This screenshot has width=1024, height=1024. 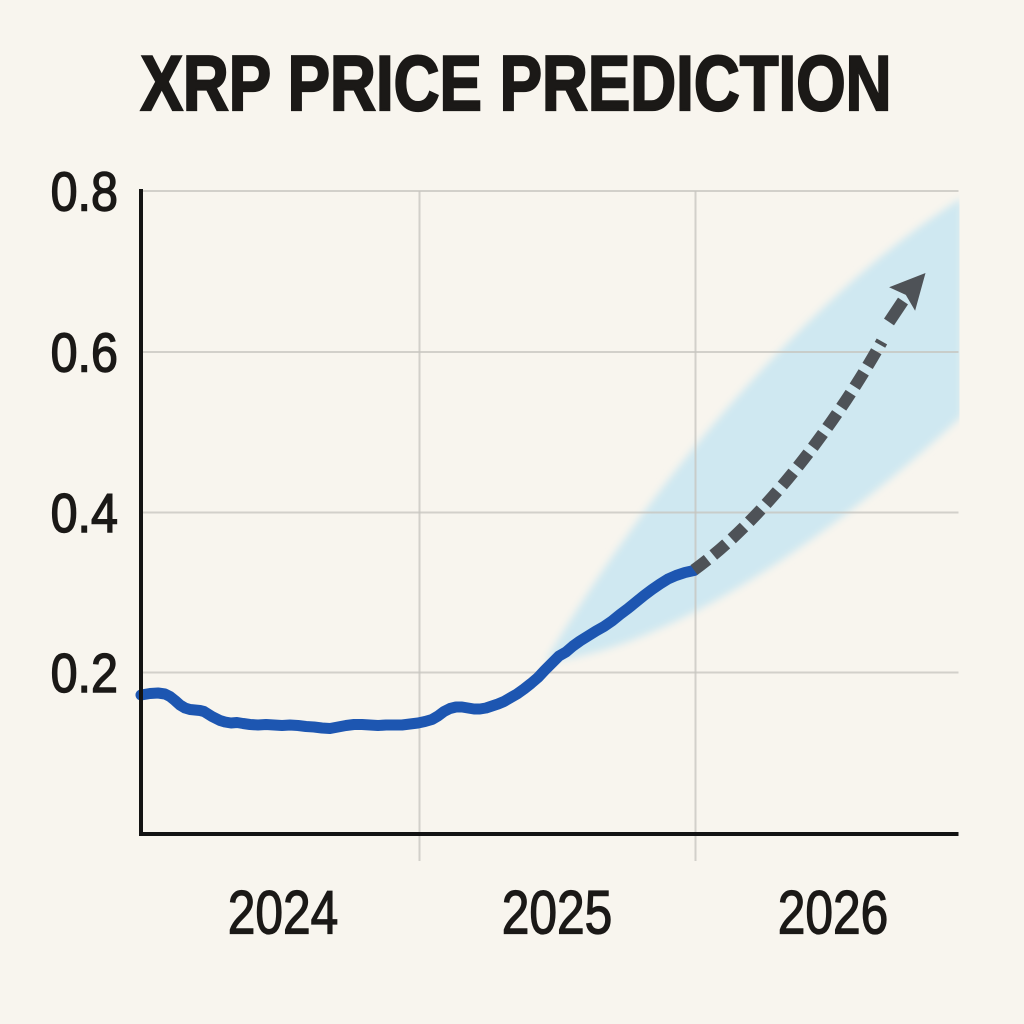 I want to click on svg-text: 0.6, so click(x=84, y=352).